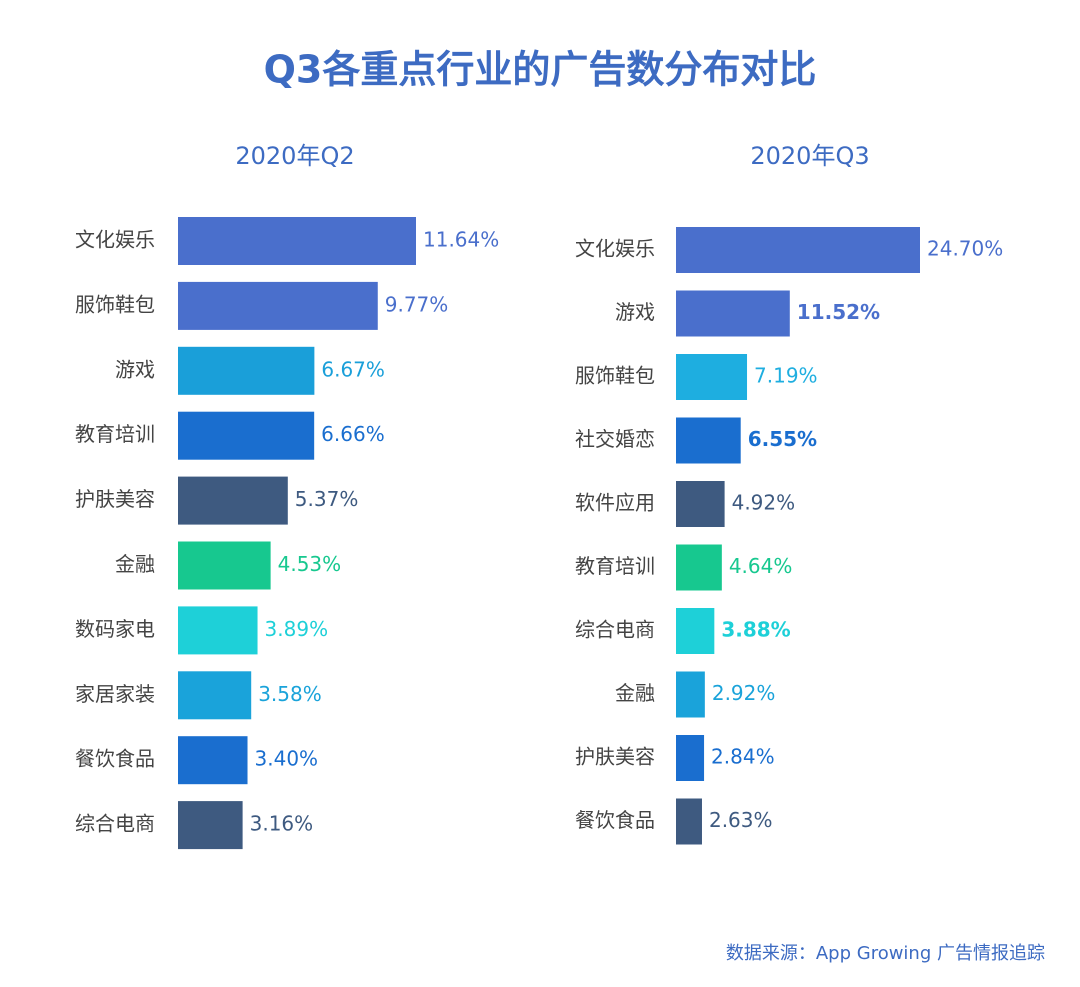  What do you see at coordinates (310, 564) in the screenshot?
I see `value-label: 4.53%` at bounding box center [310, 564].